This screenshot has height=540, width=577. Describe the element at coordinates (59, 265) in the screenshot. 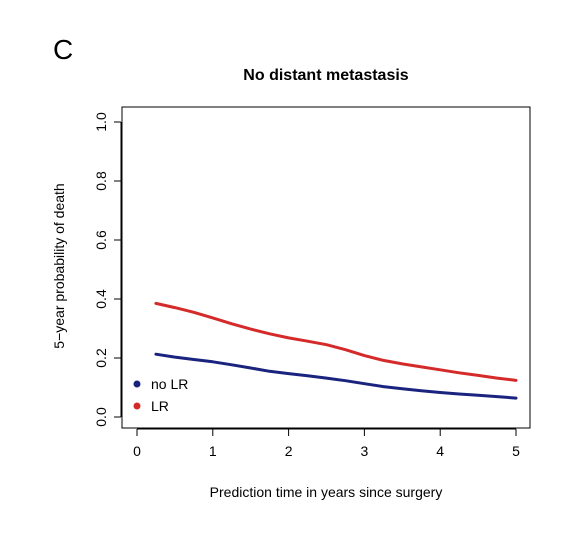

I see `y-axis-label: 5−year probability of death` at that location.